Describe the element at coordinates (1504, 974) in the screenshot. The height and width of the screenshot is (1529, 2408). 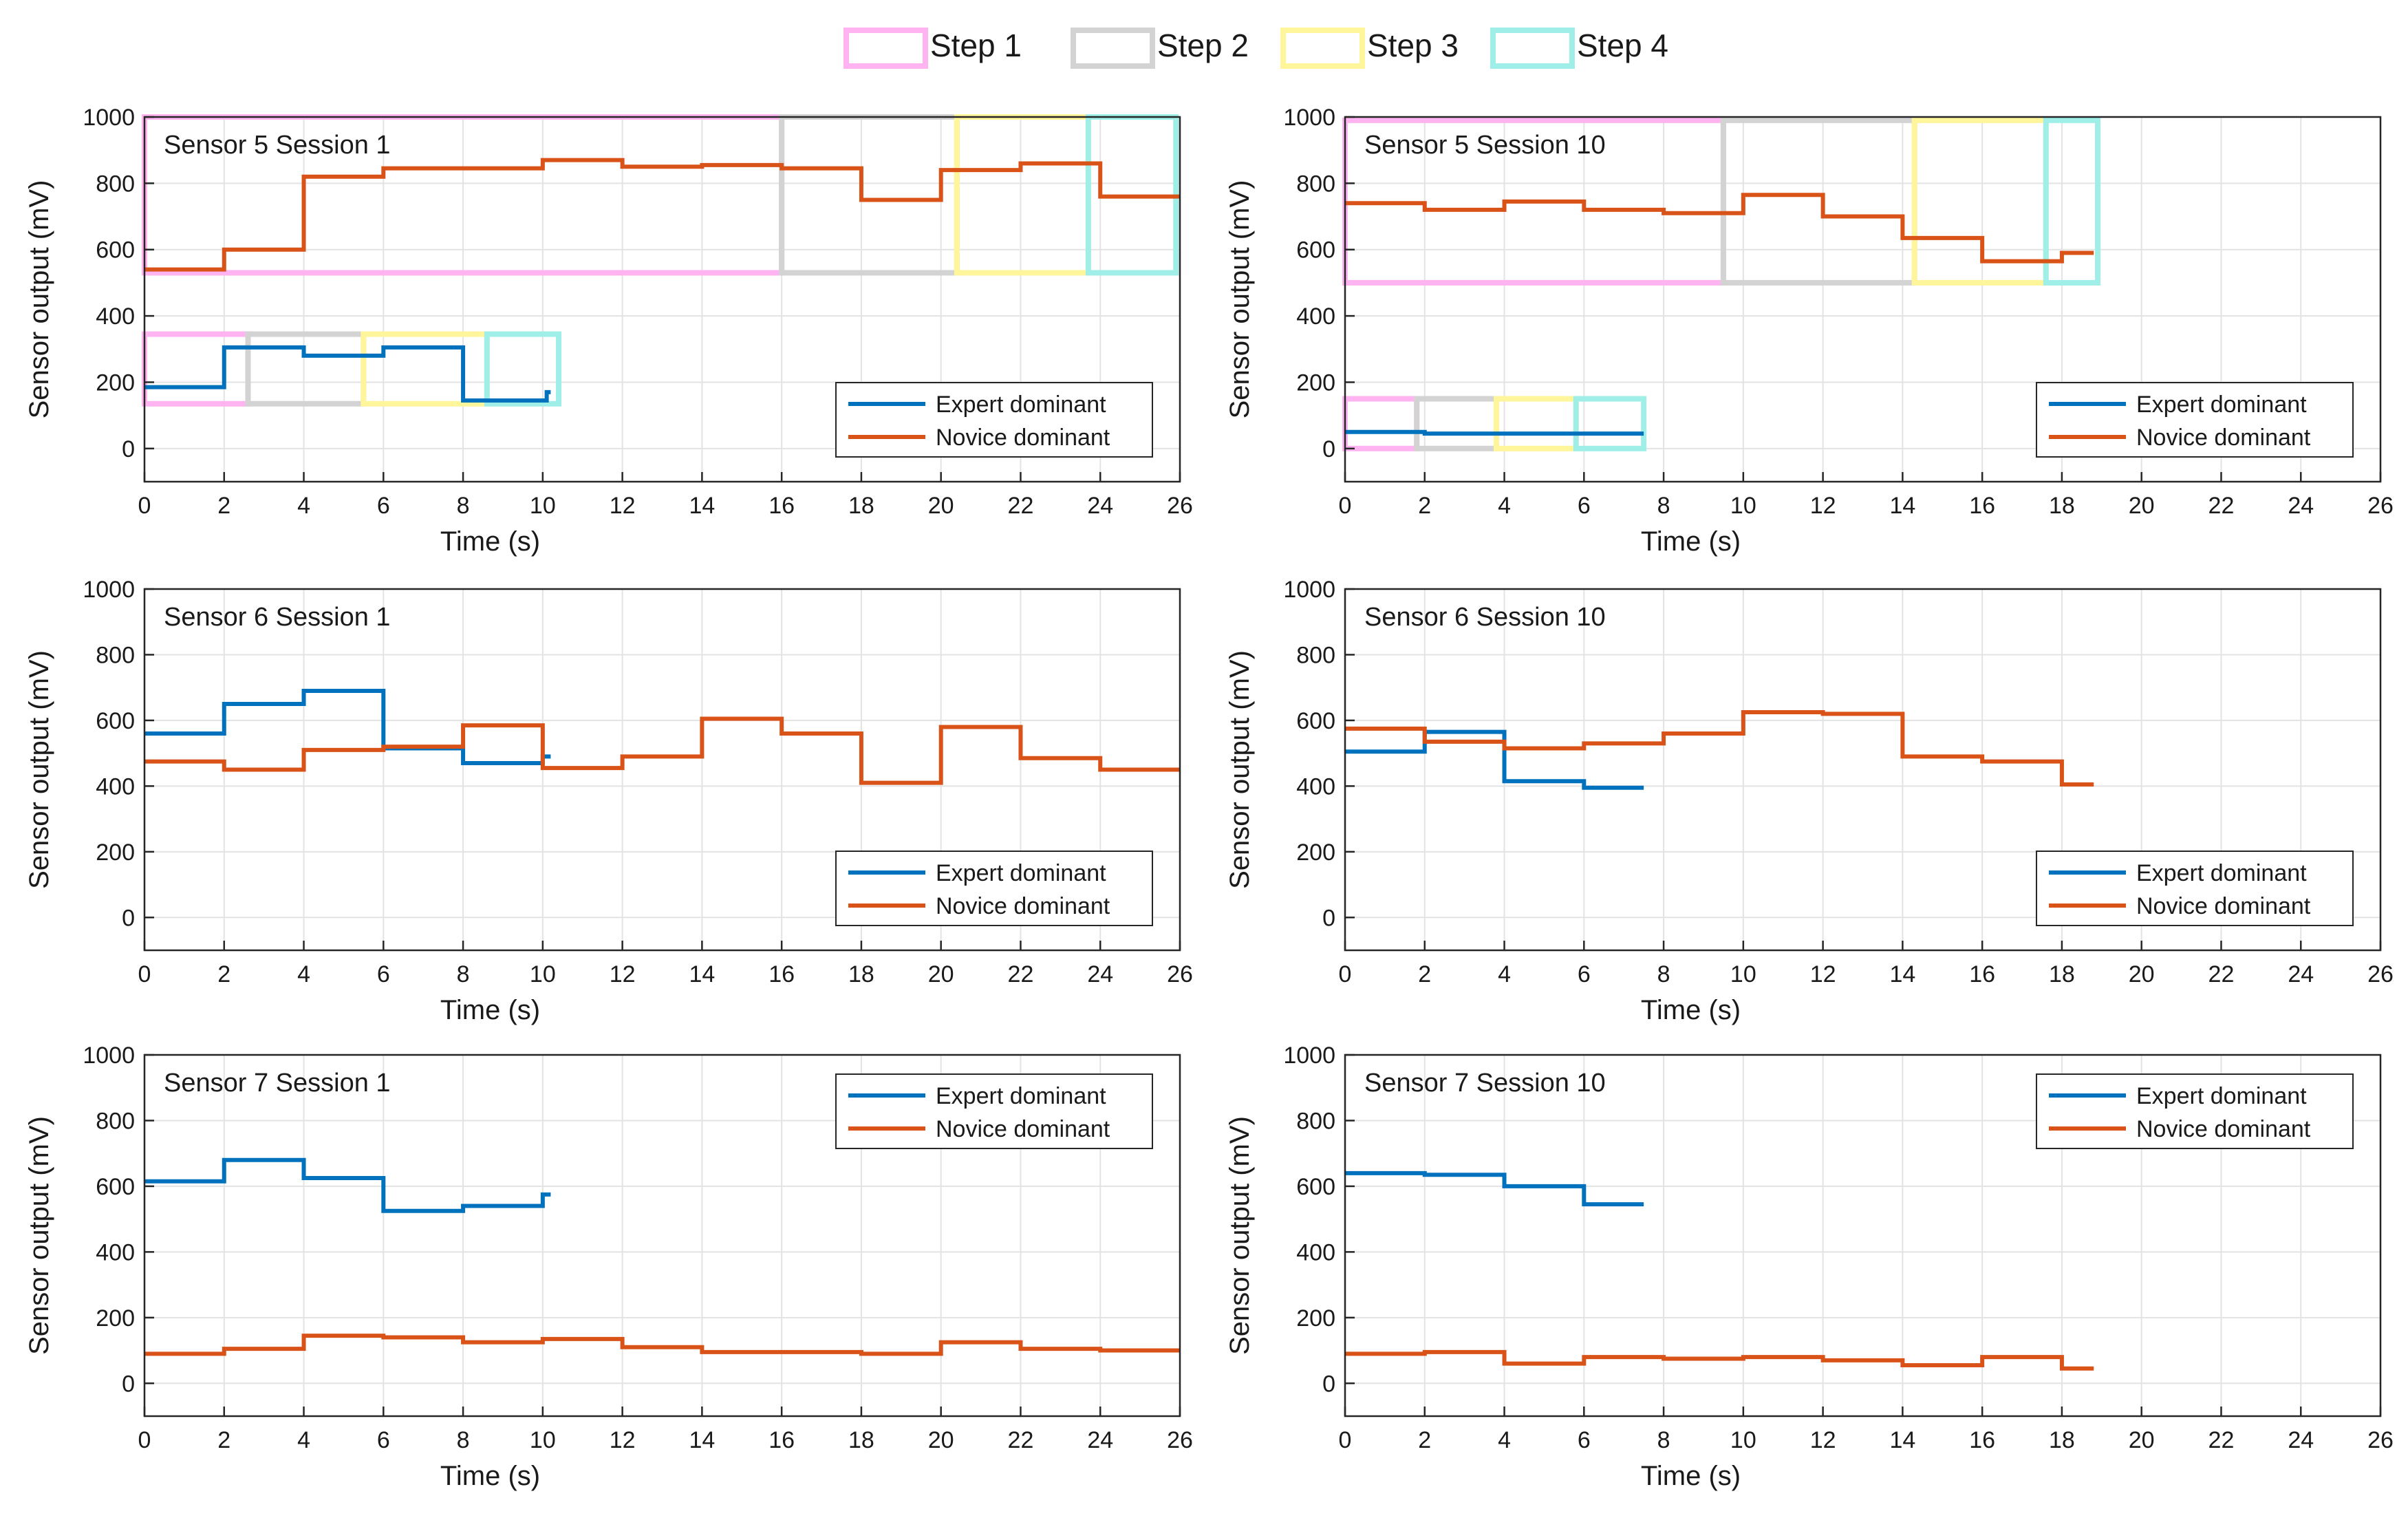
I see `x-tick-label: 4` at that location.